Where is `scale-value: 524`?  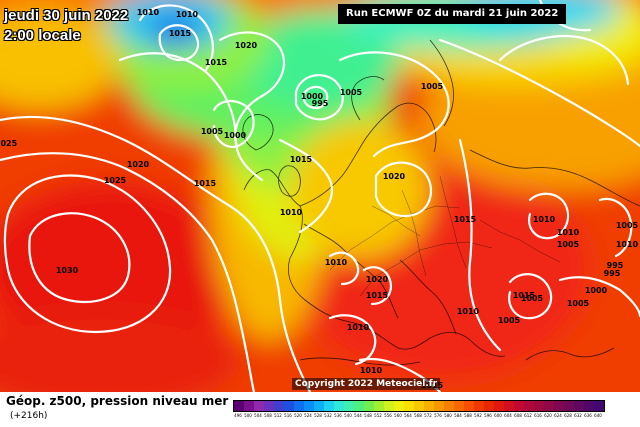
scale-value: 524 is located at coordinates (308, 415).